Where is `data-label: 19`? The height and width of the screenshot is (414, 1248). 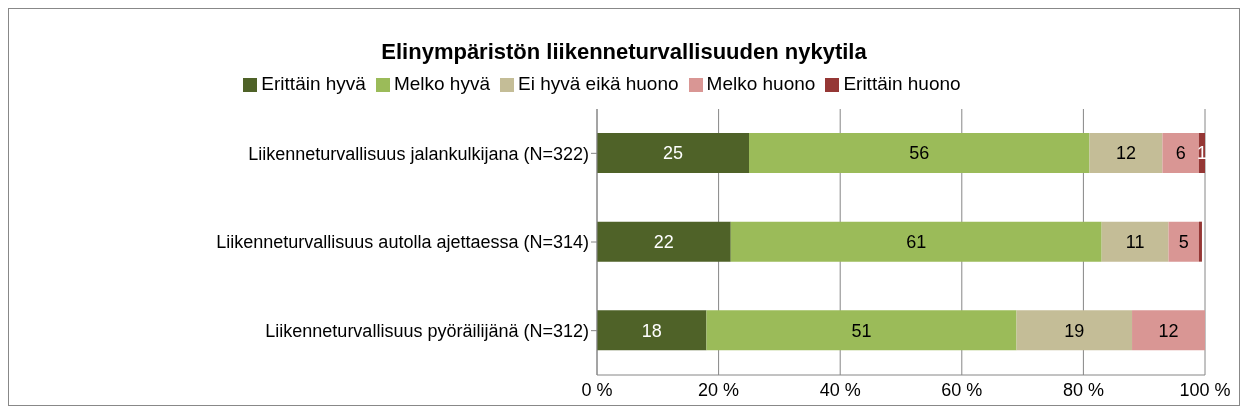 data-label: 19 is located at coordinates (1074, 330).